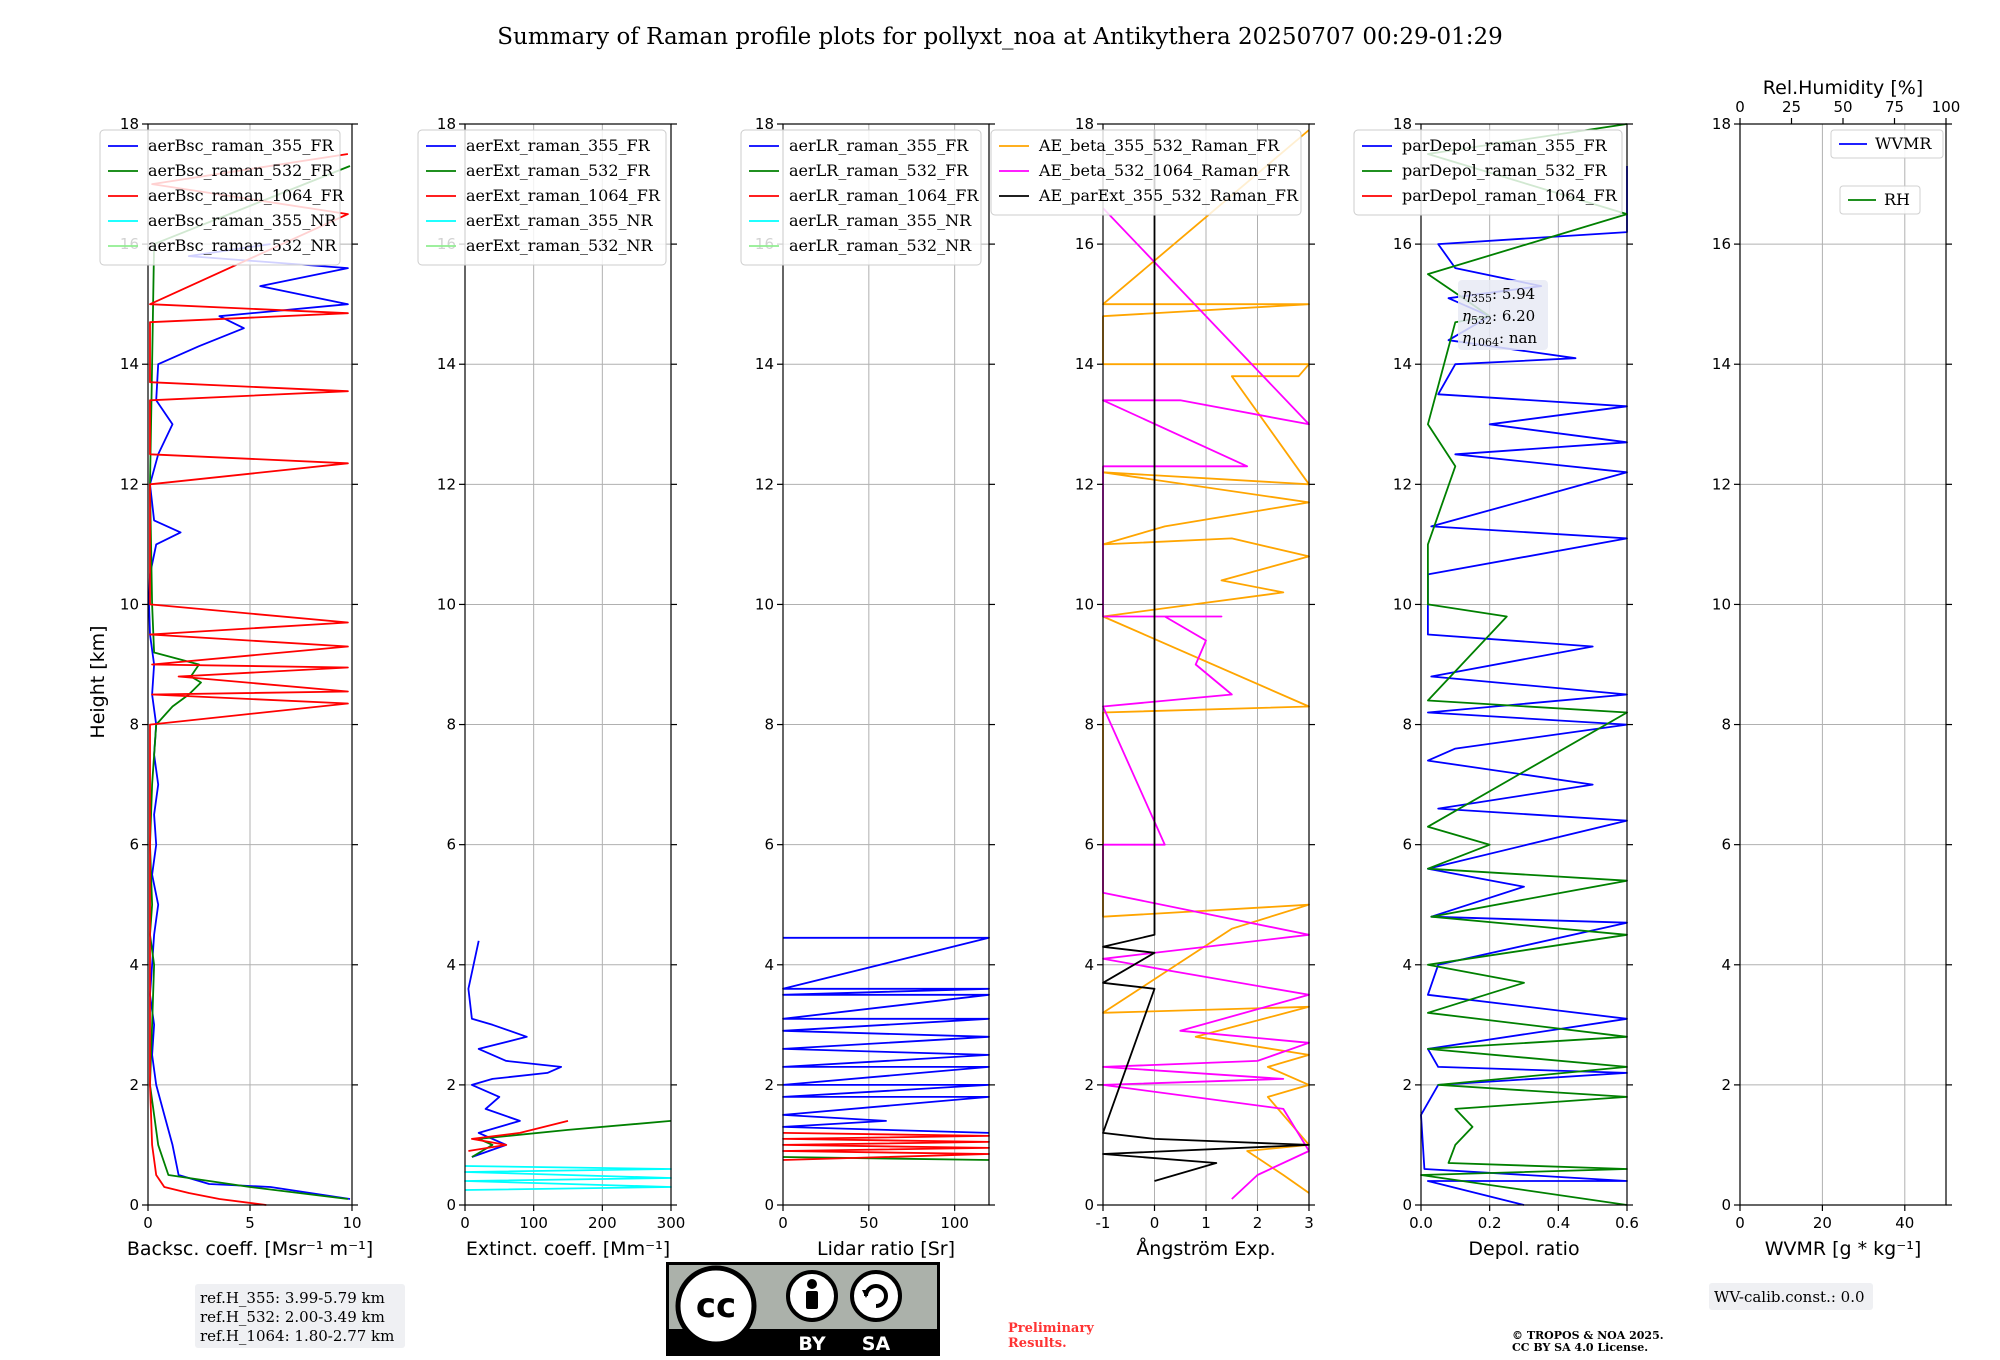 The height and width of the screenshot is (1360, 2000). Describe the element at coordinates (886, 1146) in the screenshot. I see `series-aerLR_raman_1064_FR` at that location.